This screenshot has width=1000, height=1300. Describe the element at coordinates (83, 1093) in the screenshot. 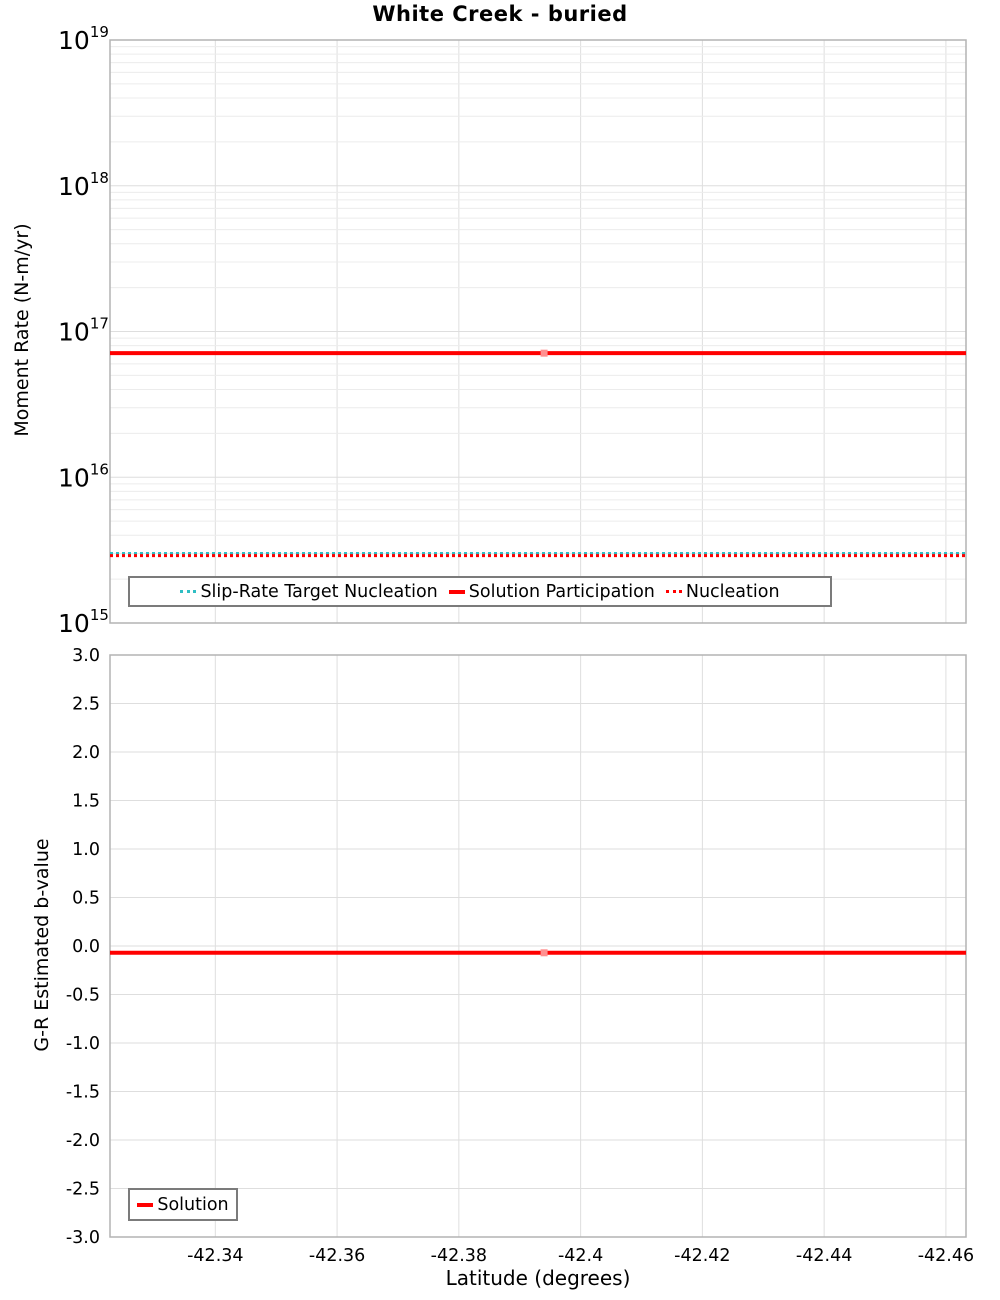

I see `y-tick-label: -1.5` at that location.